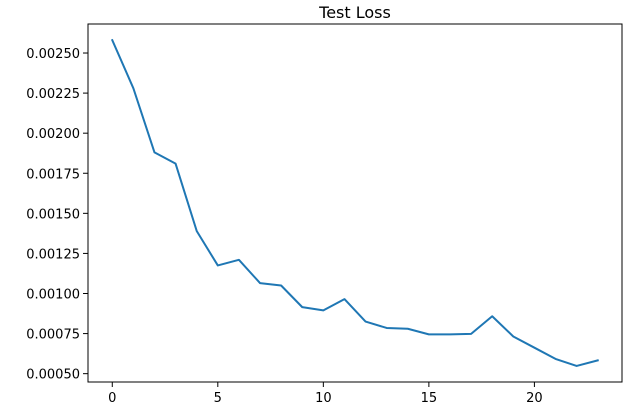 This screenshot has width=627, height=415. What do you see at coordinates (53, 214) in the screenshot?
I see `y-tick-label: 0.00150` at bounding box center [53, 214].